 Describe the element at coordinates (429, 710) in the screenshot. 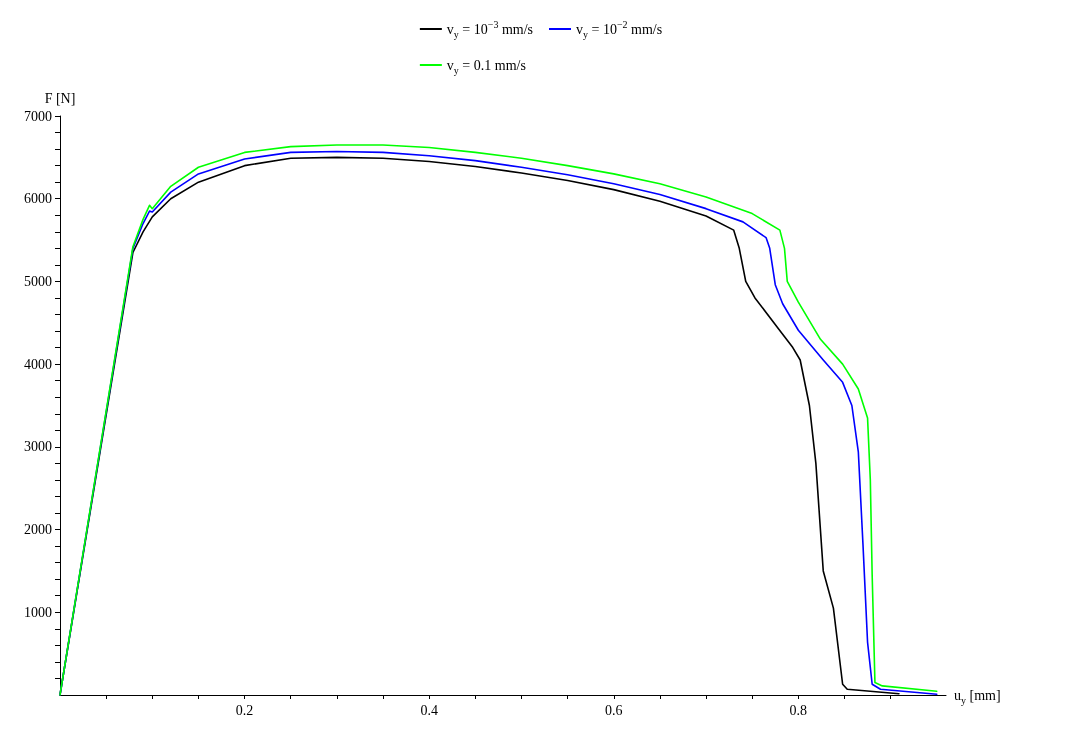

I see `x-tick-label: 0.4` at that location.